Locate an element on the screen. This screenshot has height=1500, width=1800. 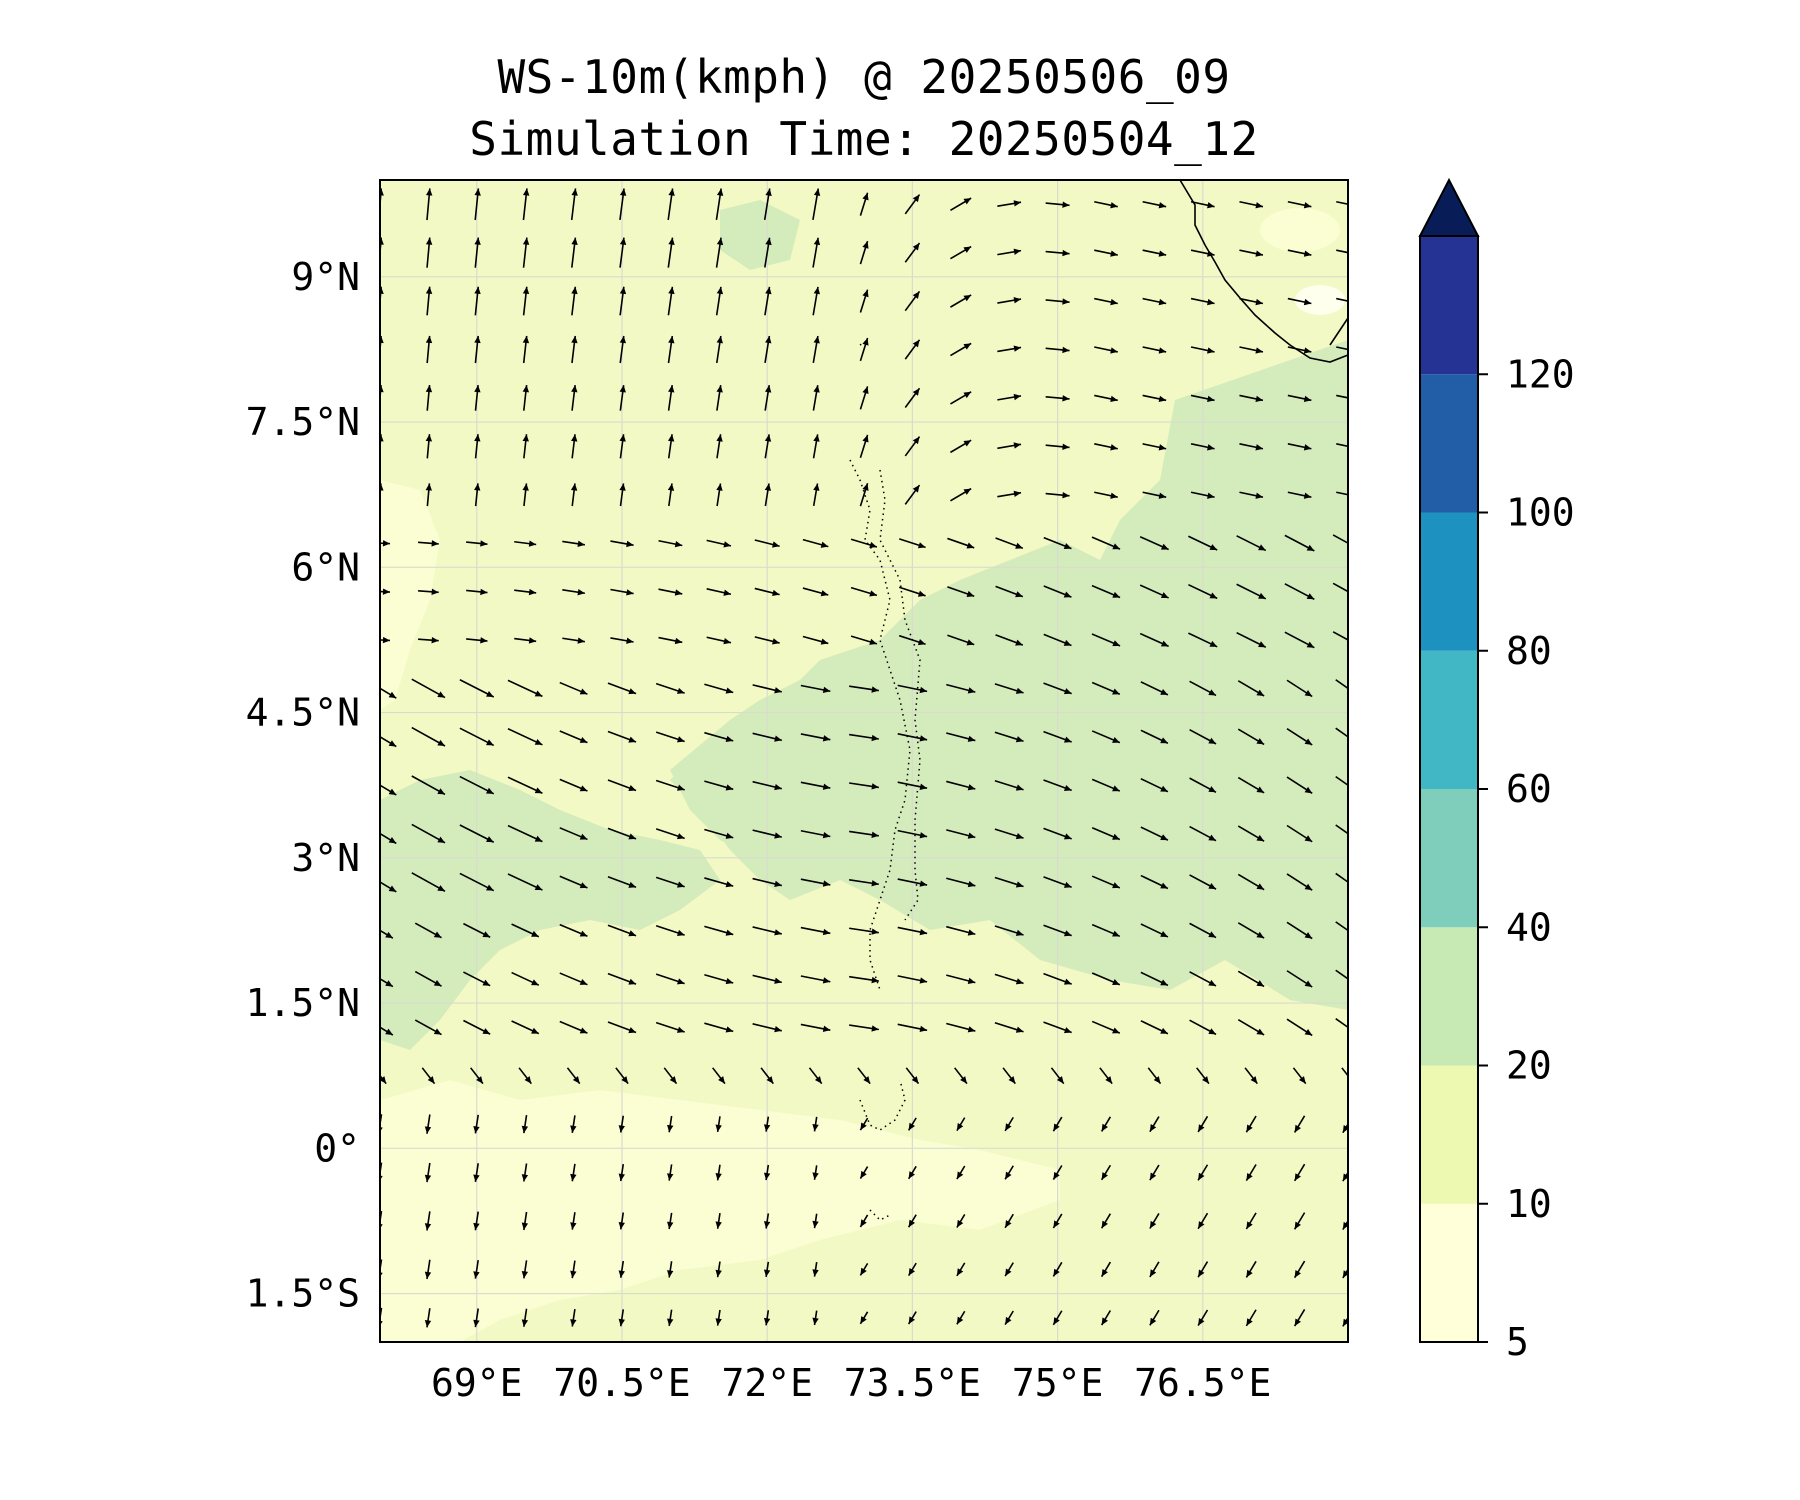
contour-20-40-north is located at coordinates (760, 235).